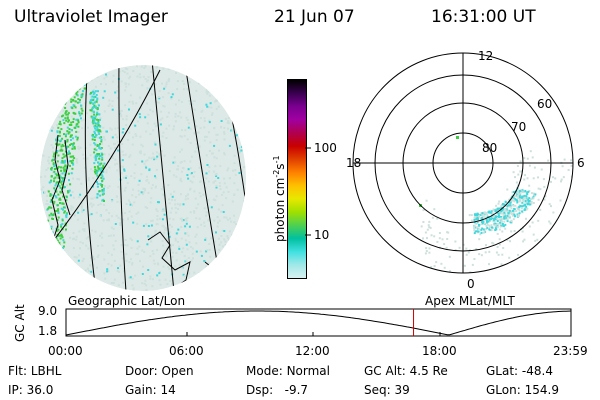 This screenshot has width=600, height=400. I want to click on xtick-0600: 06:00, so click(186, 351).